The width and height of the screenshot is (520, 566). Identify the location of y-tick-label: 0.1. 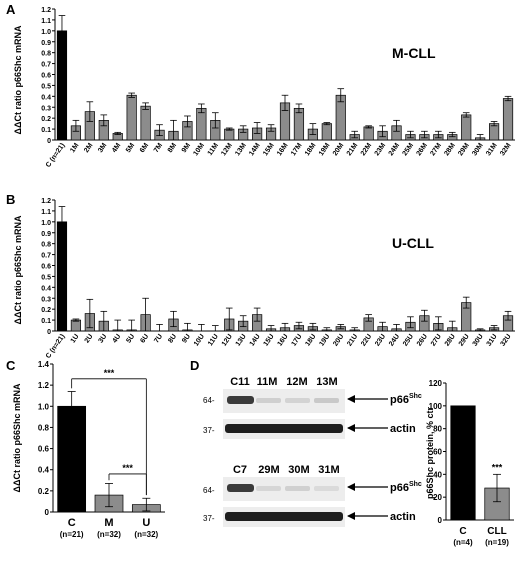
(46, 130).